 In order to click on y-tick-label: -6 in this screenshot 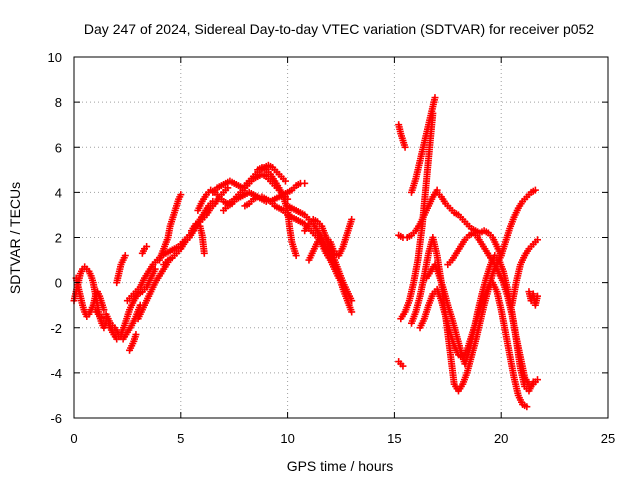, I will do `click(56, 418)`.